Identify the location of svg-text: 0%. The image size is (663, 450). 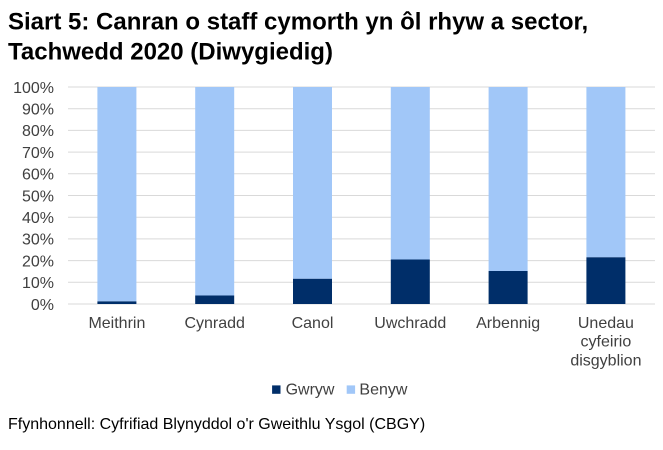
(42, 305).